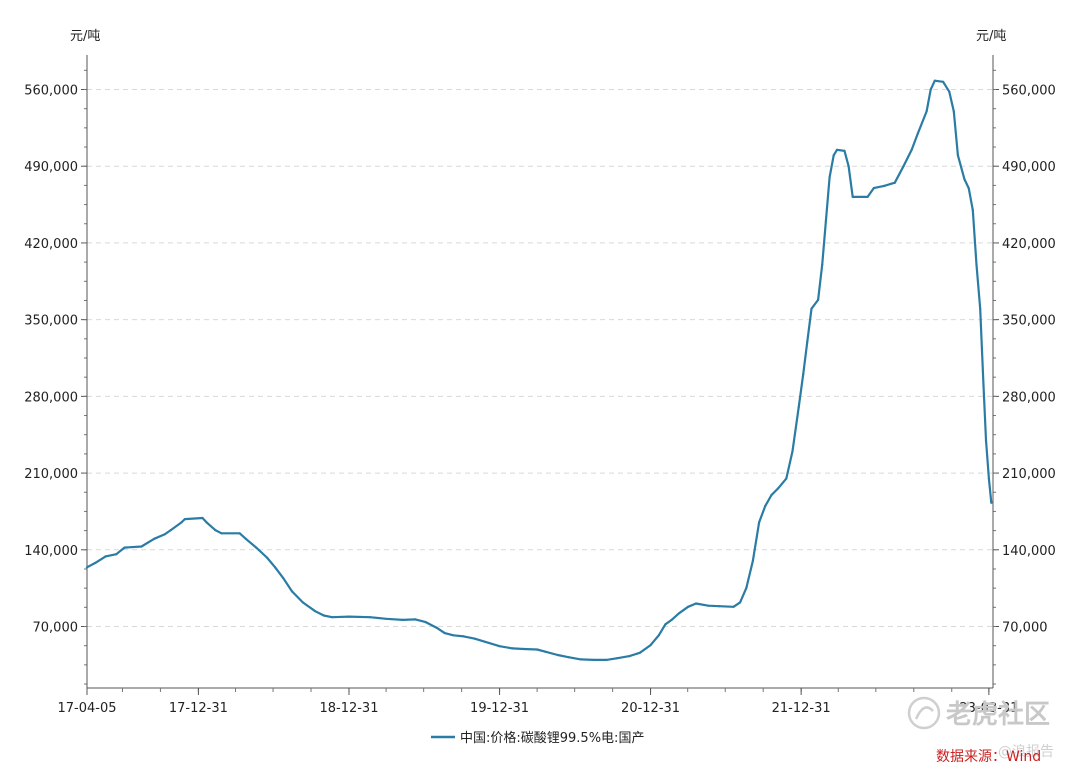  Describe the element at coordinates (1029, 167) in the screenshot. I see `y-tick-label-right: 490,000` at that location.